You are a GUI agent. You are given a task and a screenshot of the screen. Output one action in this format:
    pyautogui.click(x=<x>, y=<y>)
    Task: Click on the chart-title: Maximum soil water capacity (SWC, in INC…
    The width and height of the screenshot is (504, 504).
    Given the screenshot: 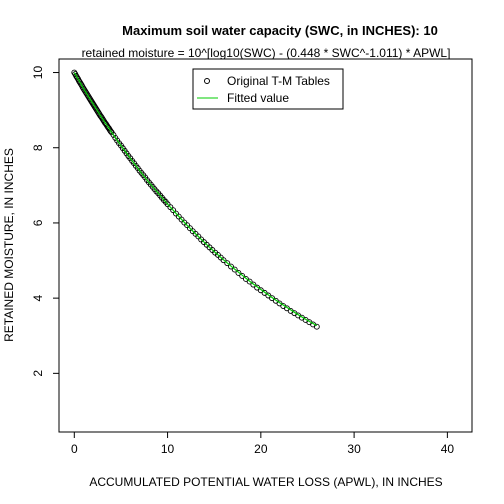 What is the action you would take?
    pyautogui.click(x=280, y=30)
    